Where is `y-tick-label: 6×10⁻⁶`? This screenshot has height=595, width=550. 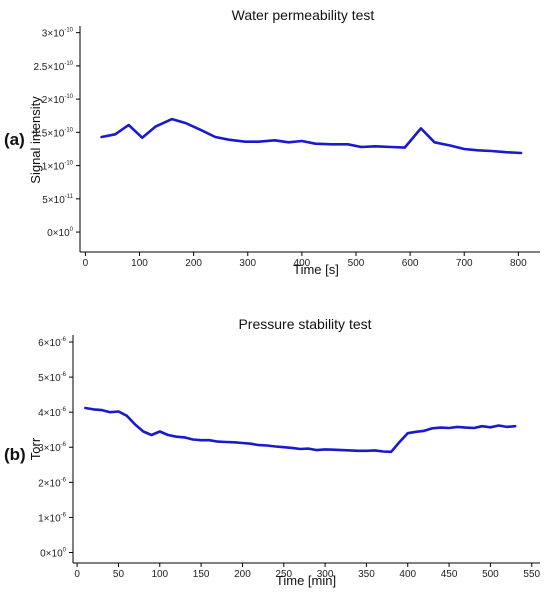 y-tick-label: 6×10⁻⁶ is located at coordinates (52, 343).